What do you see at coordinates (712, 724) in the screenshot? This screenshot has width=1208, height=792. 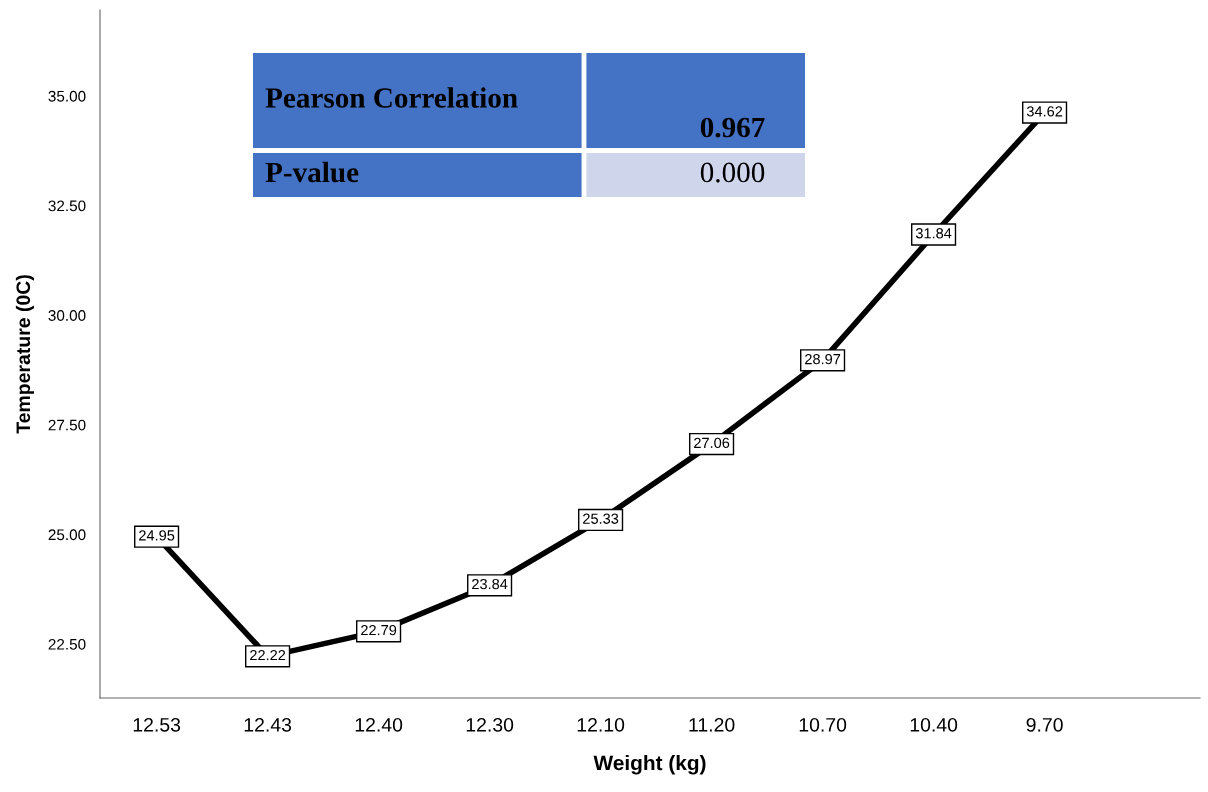 I see `x-tick-label: 11.20` at bounding box center [712, 724].